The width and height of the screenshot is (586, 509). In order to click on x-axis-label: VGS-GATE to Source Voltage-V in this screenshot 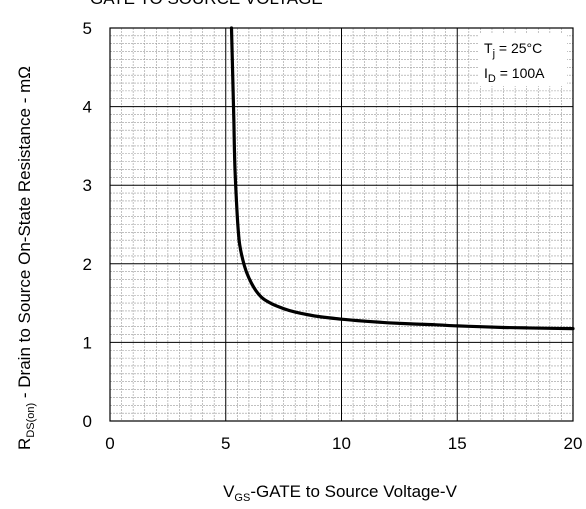, I will do `click(340, 493)`.